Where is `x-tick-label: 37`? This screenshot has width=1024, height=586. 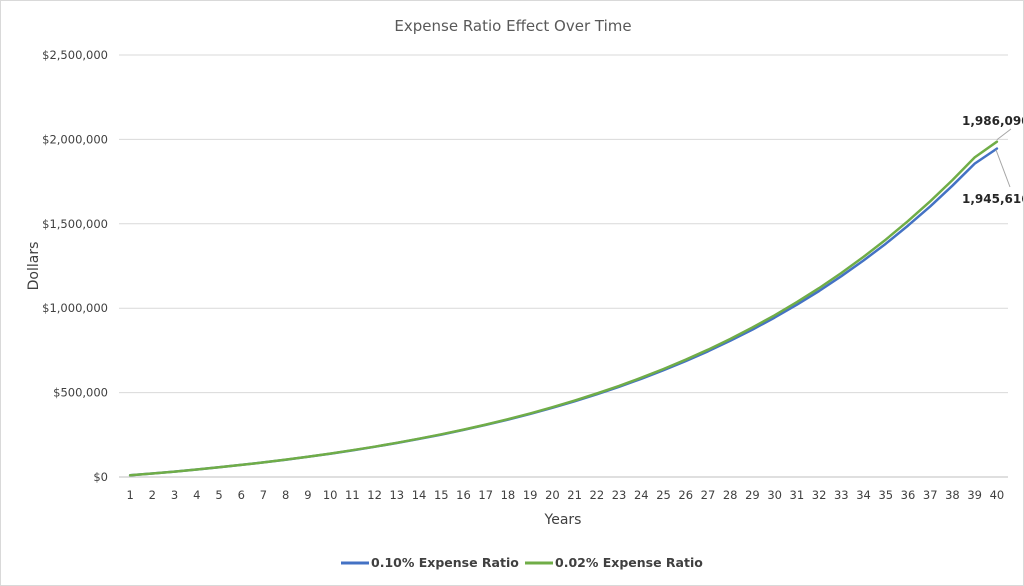
x-tick-label: 37 is located at coordinates (930, 495).